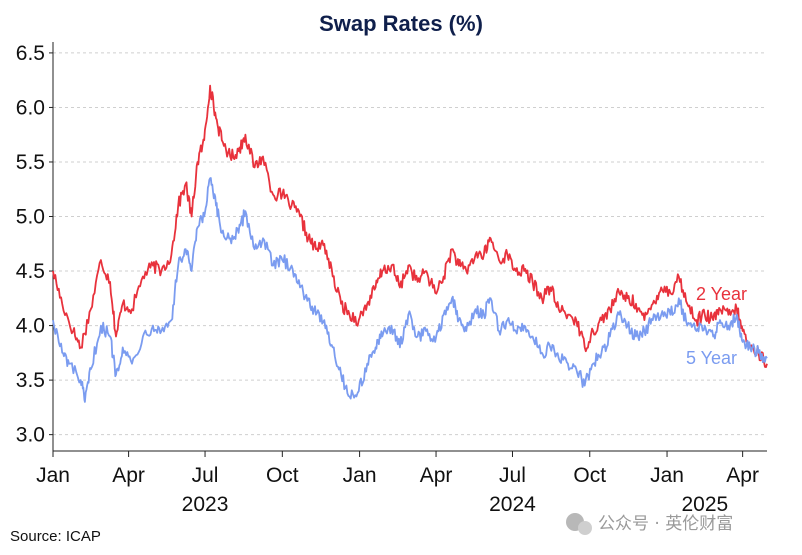 This screenshot has width=802, height=555. Describe the element at coordinates (30, 53) in the screenshot. I see `y-tick-label: 6.5` at that location.